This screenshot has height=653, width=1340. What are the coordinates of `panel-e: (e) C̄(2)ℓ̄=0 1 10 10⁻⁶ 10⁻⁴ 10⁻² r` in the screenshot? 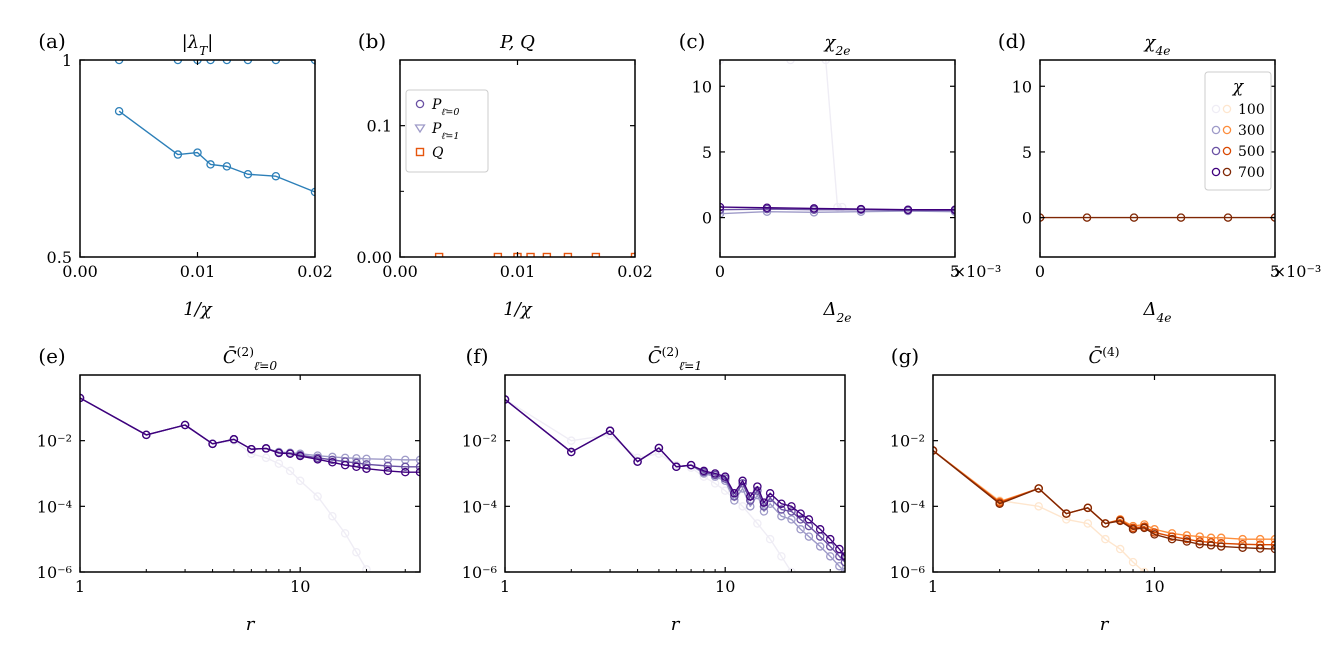 It's located at (229, 489).